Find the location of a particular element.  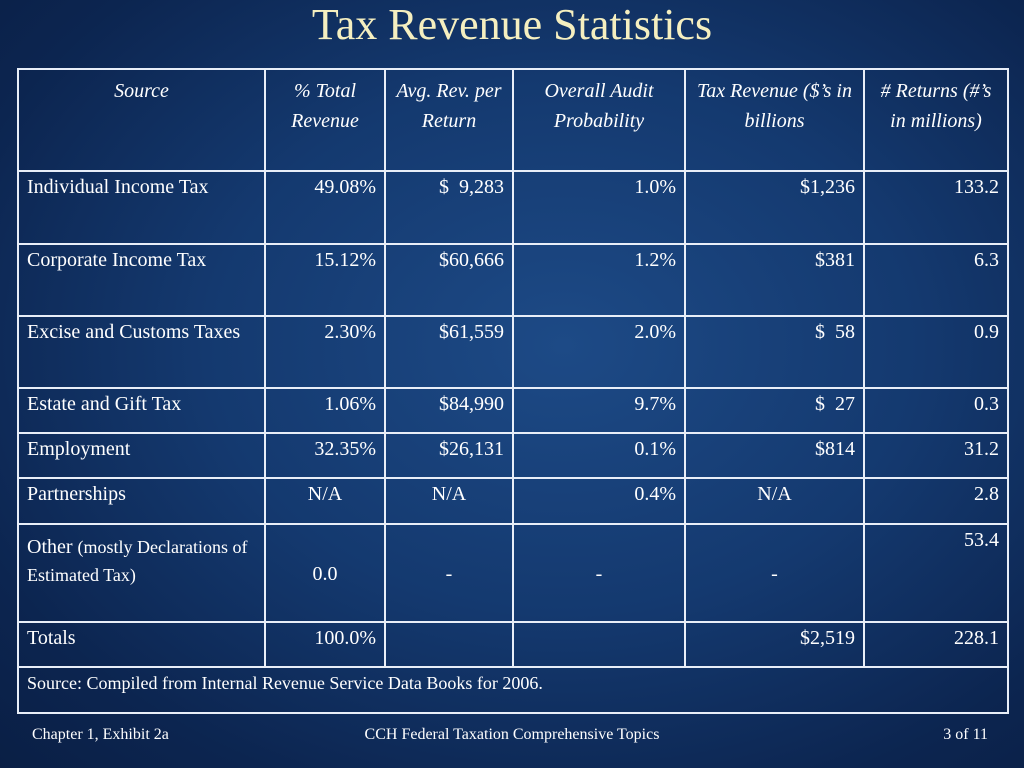

cell-revenue: $1,236 is located at coordinates (774, 207).